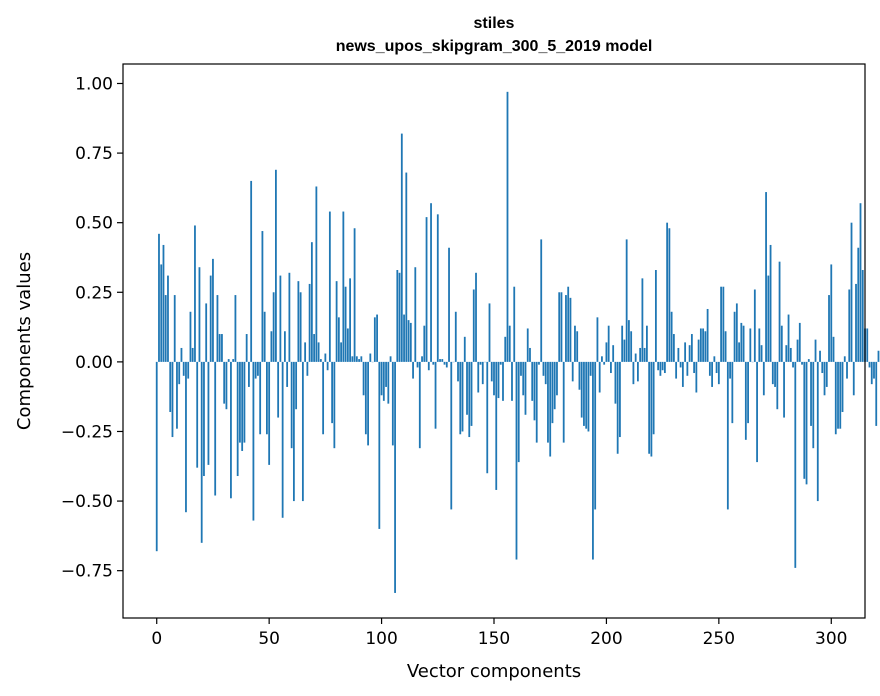 The height and width of the screenshot is (696, 880). I want to click on y-tick-label: 0.25, so click(94, 293).